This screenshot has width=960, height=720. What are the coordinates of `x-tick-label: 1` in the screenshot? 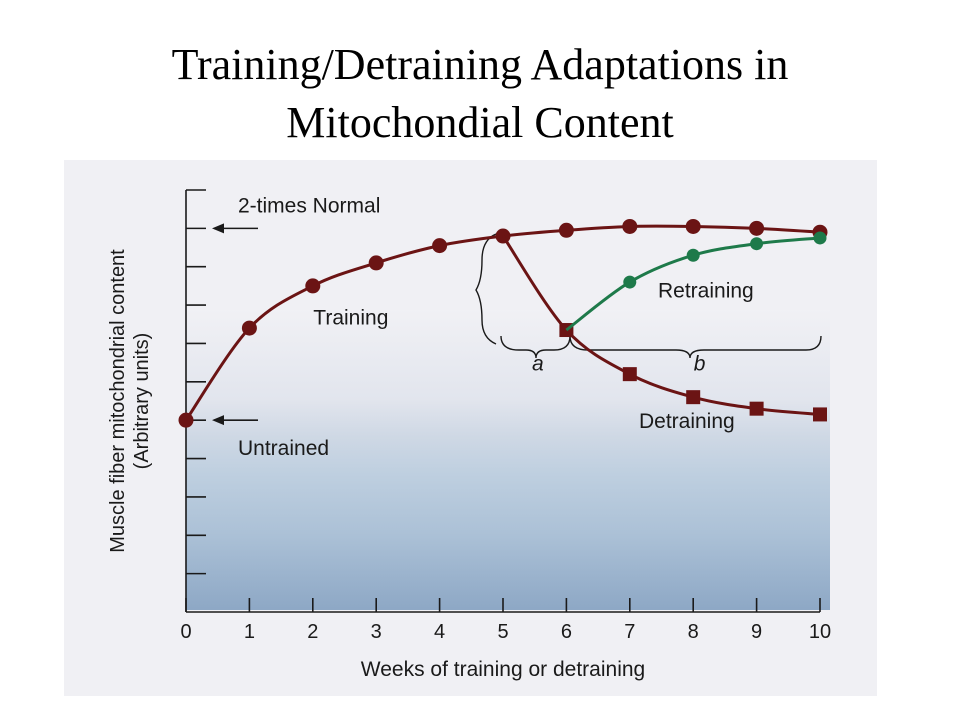 It's located at (249, 632).